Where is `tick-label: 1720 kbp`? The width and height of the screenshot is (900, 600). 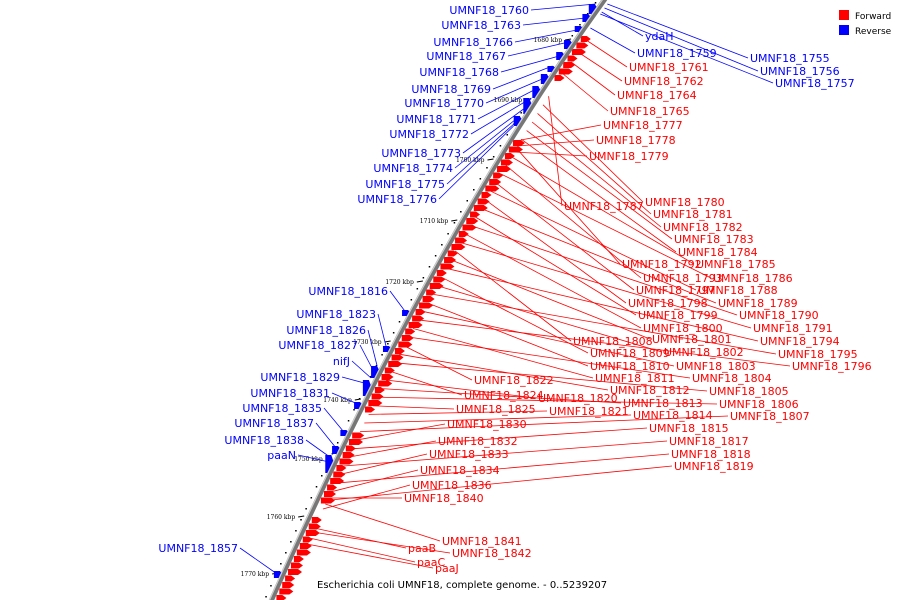
tick-label: 1720 kbp is located at coordinates (399, 282).